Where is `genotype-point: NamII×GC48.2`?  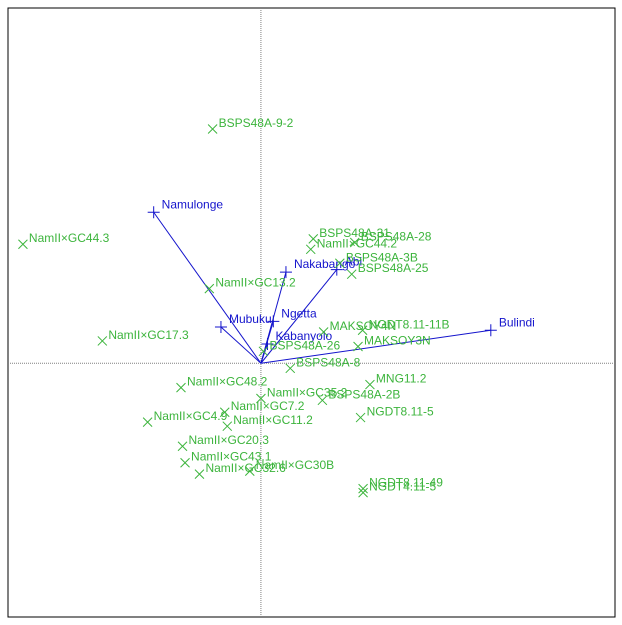 genotype-point: NamII×GC48.2 is located at coordinates (222, 384).